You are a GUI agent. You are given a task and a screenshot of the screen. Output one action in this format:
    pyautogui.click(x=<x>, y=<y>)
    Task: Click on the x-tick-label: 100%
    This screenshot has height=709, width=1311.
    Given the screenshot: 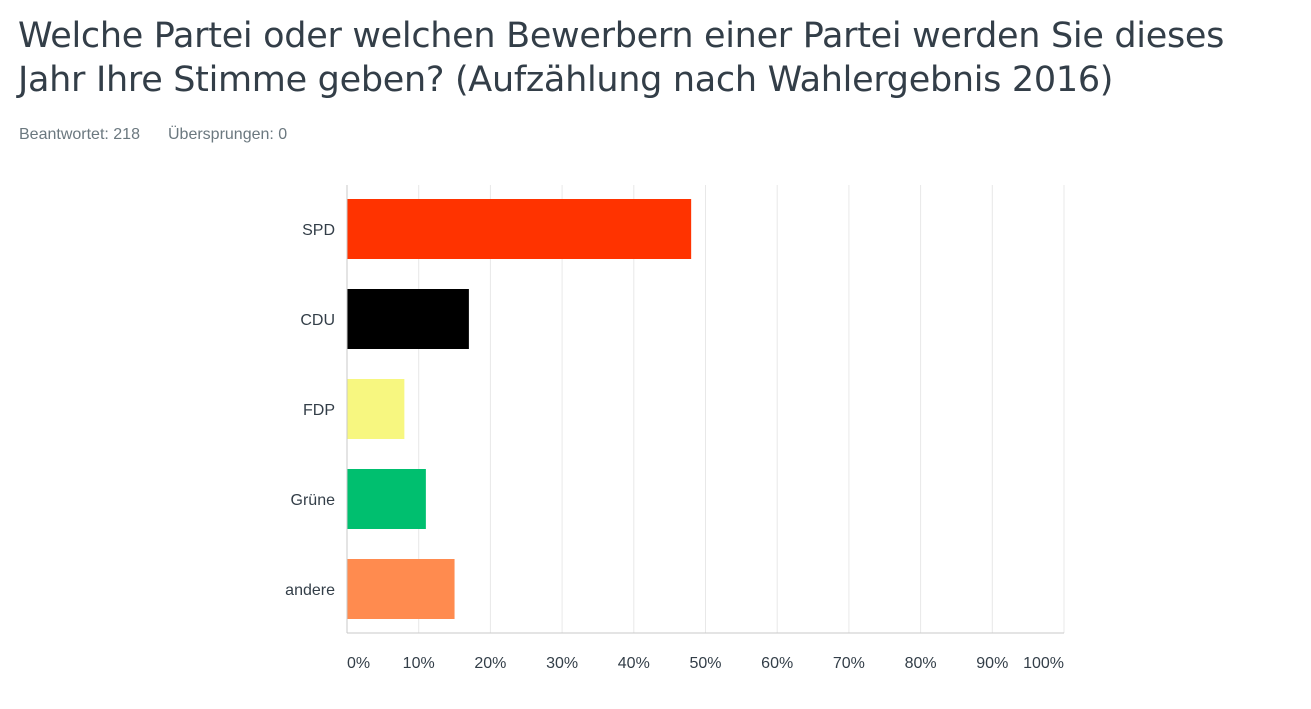 What is the action you would take?
    pyautogui.click(x=1043, y=663)
    